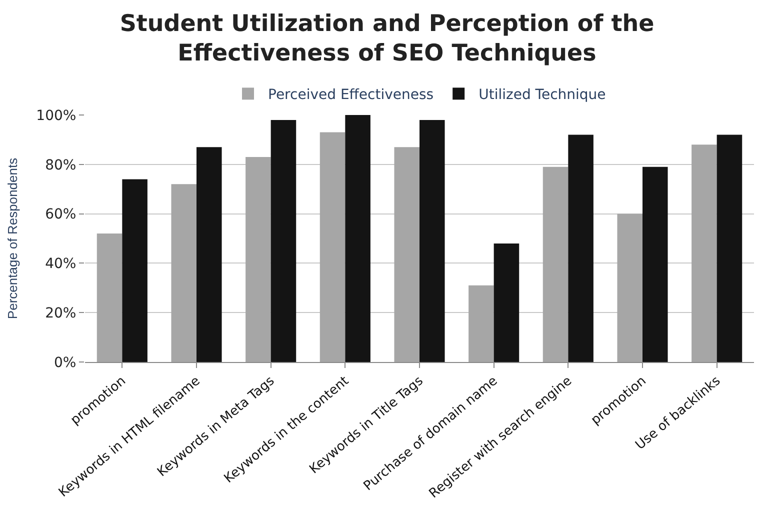 This screenshot has width=774, height=514. I want to click on y-tick-label: 100%, so click(56, 116).